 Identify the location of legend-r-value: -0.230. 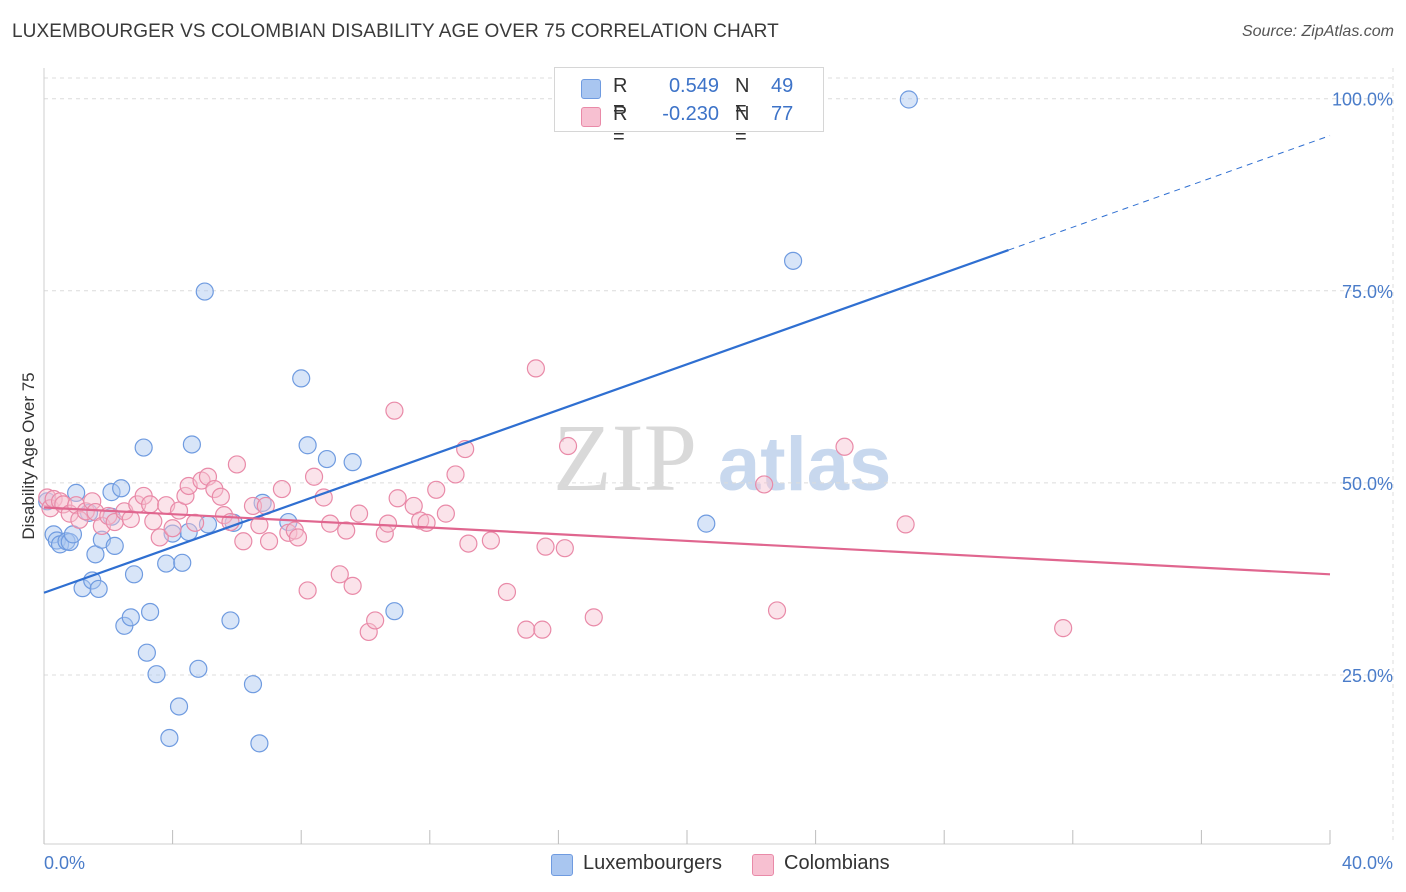
(690, 114).